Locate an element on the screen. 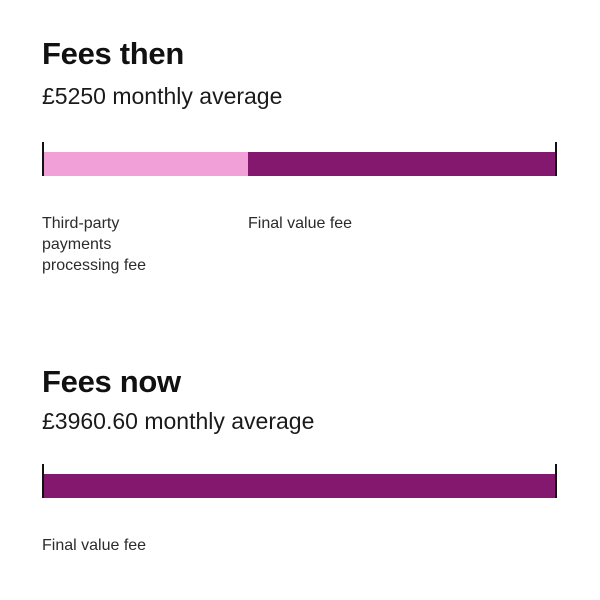 The image size is (600, 600). fees-then-bar is located at coordinates (299, 159).